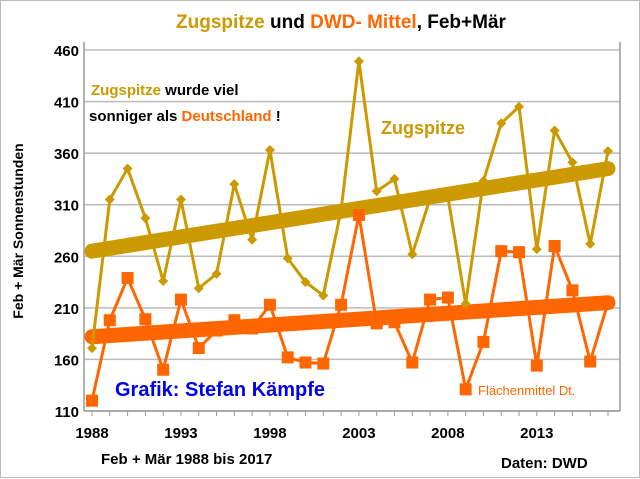 The width and height of the screenshot is (640, 479). Describe the element at coordinates (66, 51) in the screenshot. I see `y-tick-label: 460` at that location.